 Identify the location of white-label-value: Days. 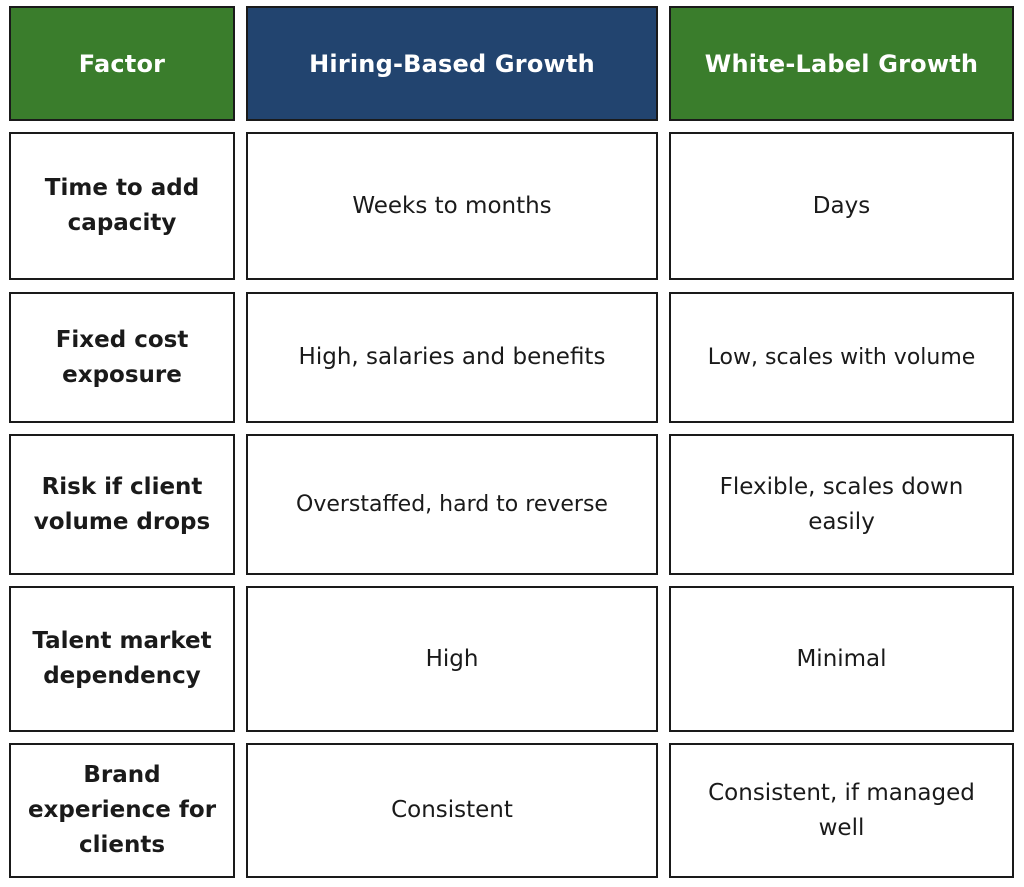
(841, 205).